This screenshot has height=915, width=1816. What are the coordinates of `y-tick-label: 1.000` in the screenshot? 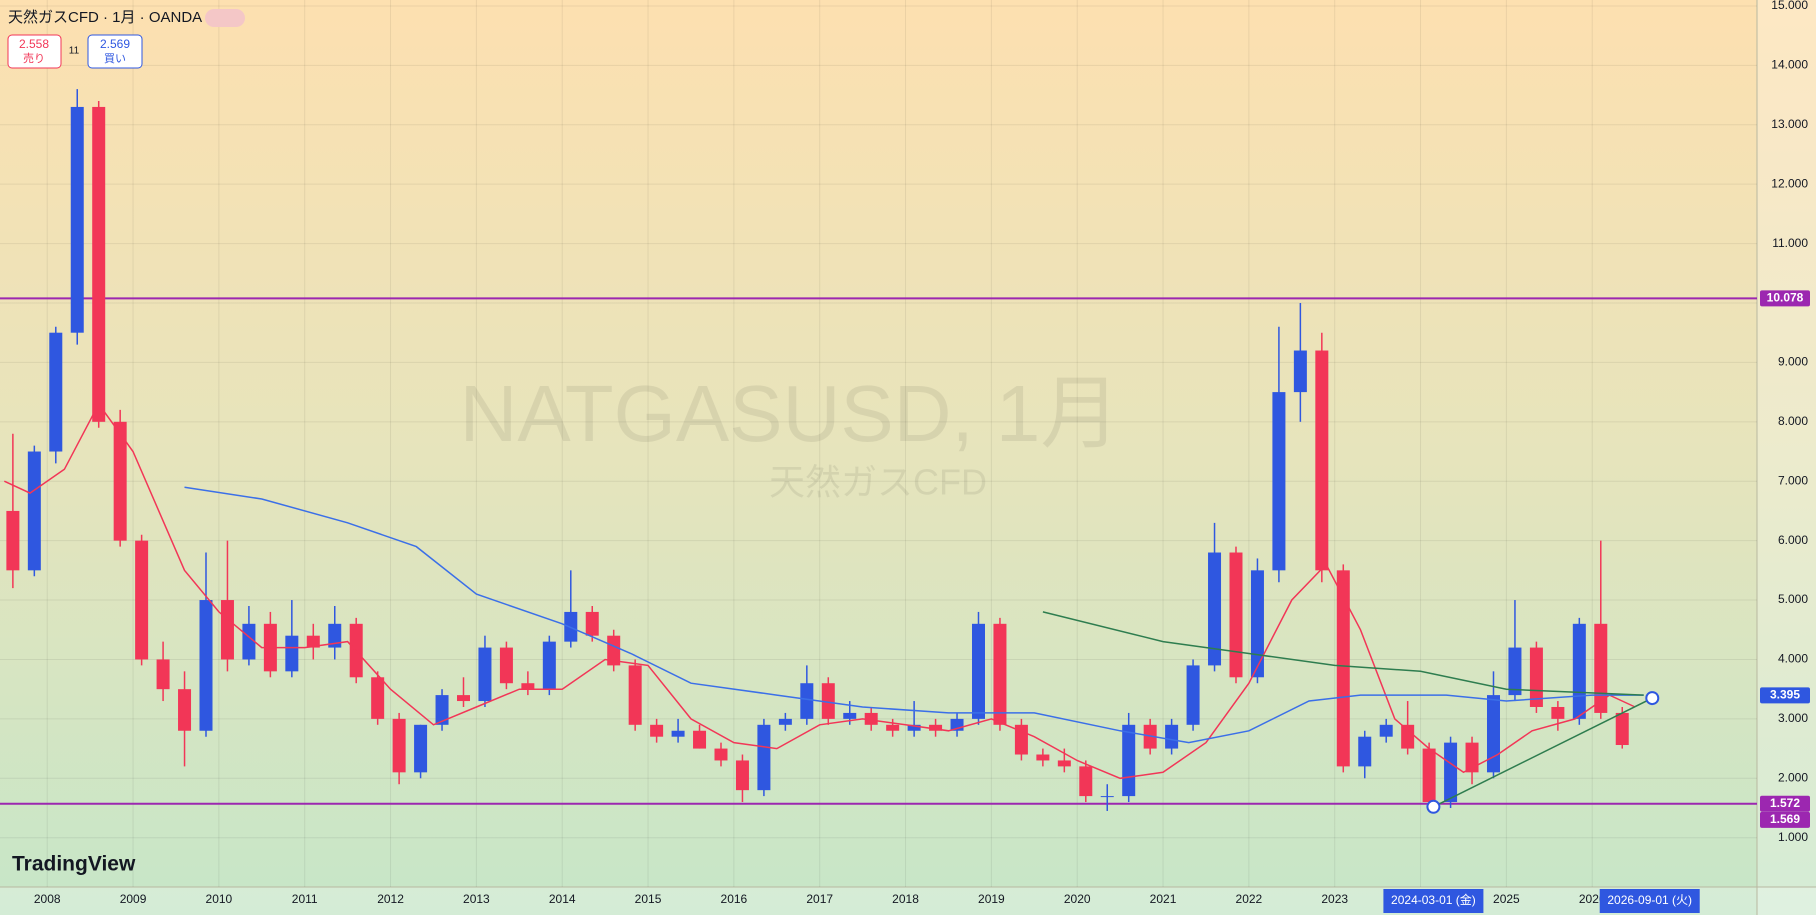 It's located at (1793, 837).